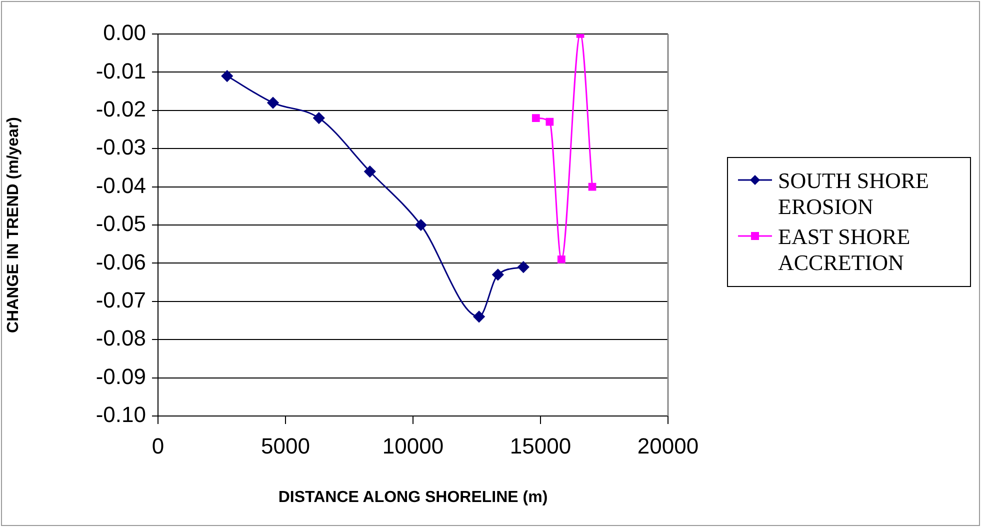 The width and height of the screenshot is (983, 529). What do you see at coordinates (541, 445) in the screenshot?
I see `x-tick-label: 15000` at bounding box center [541, 445].